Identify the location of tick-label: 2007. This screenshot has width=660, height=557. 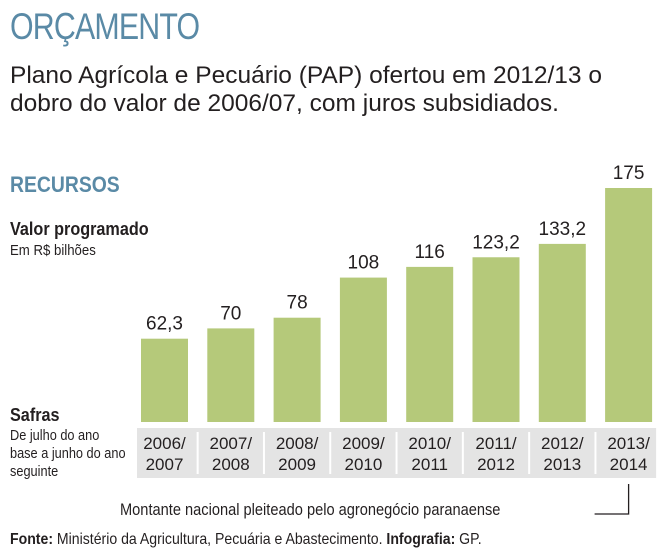
(165, 464).